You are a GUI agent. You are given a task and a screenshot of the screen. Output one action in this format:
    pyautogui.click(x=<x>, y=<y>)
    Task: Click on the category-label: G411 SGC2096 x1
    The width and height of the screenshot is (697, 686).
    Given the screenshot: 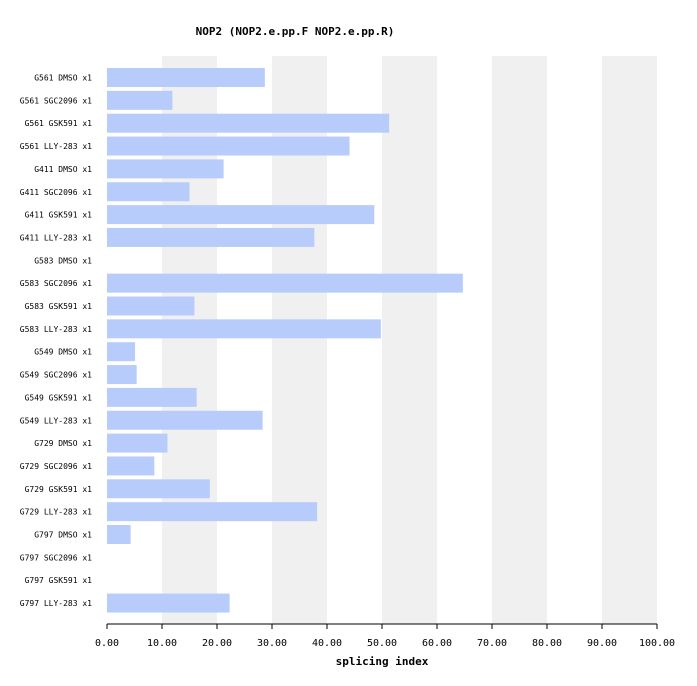 What is the action you would take?
    pyautogui.click(x=56, y=192)
    